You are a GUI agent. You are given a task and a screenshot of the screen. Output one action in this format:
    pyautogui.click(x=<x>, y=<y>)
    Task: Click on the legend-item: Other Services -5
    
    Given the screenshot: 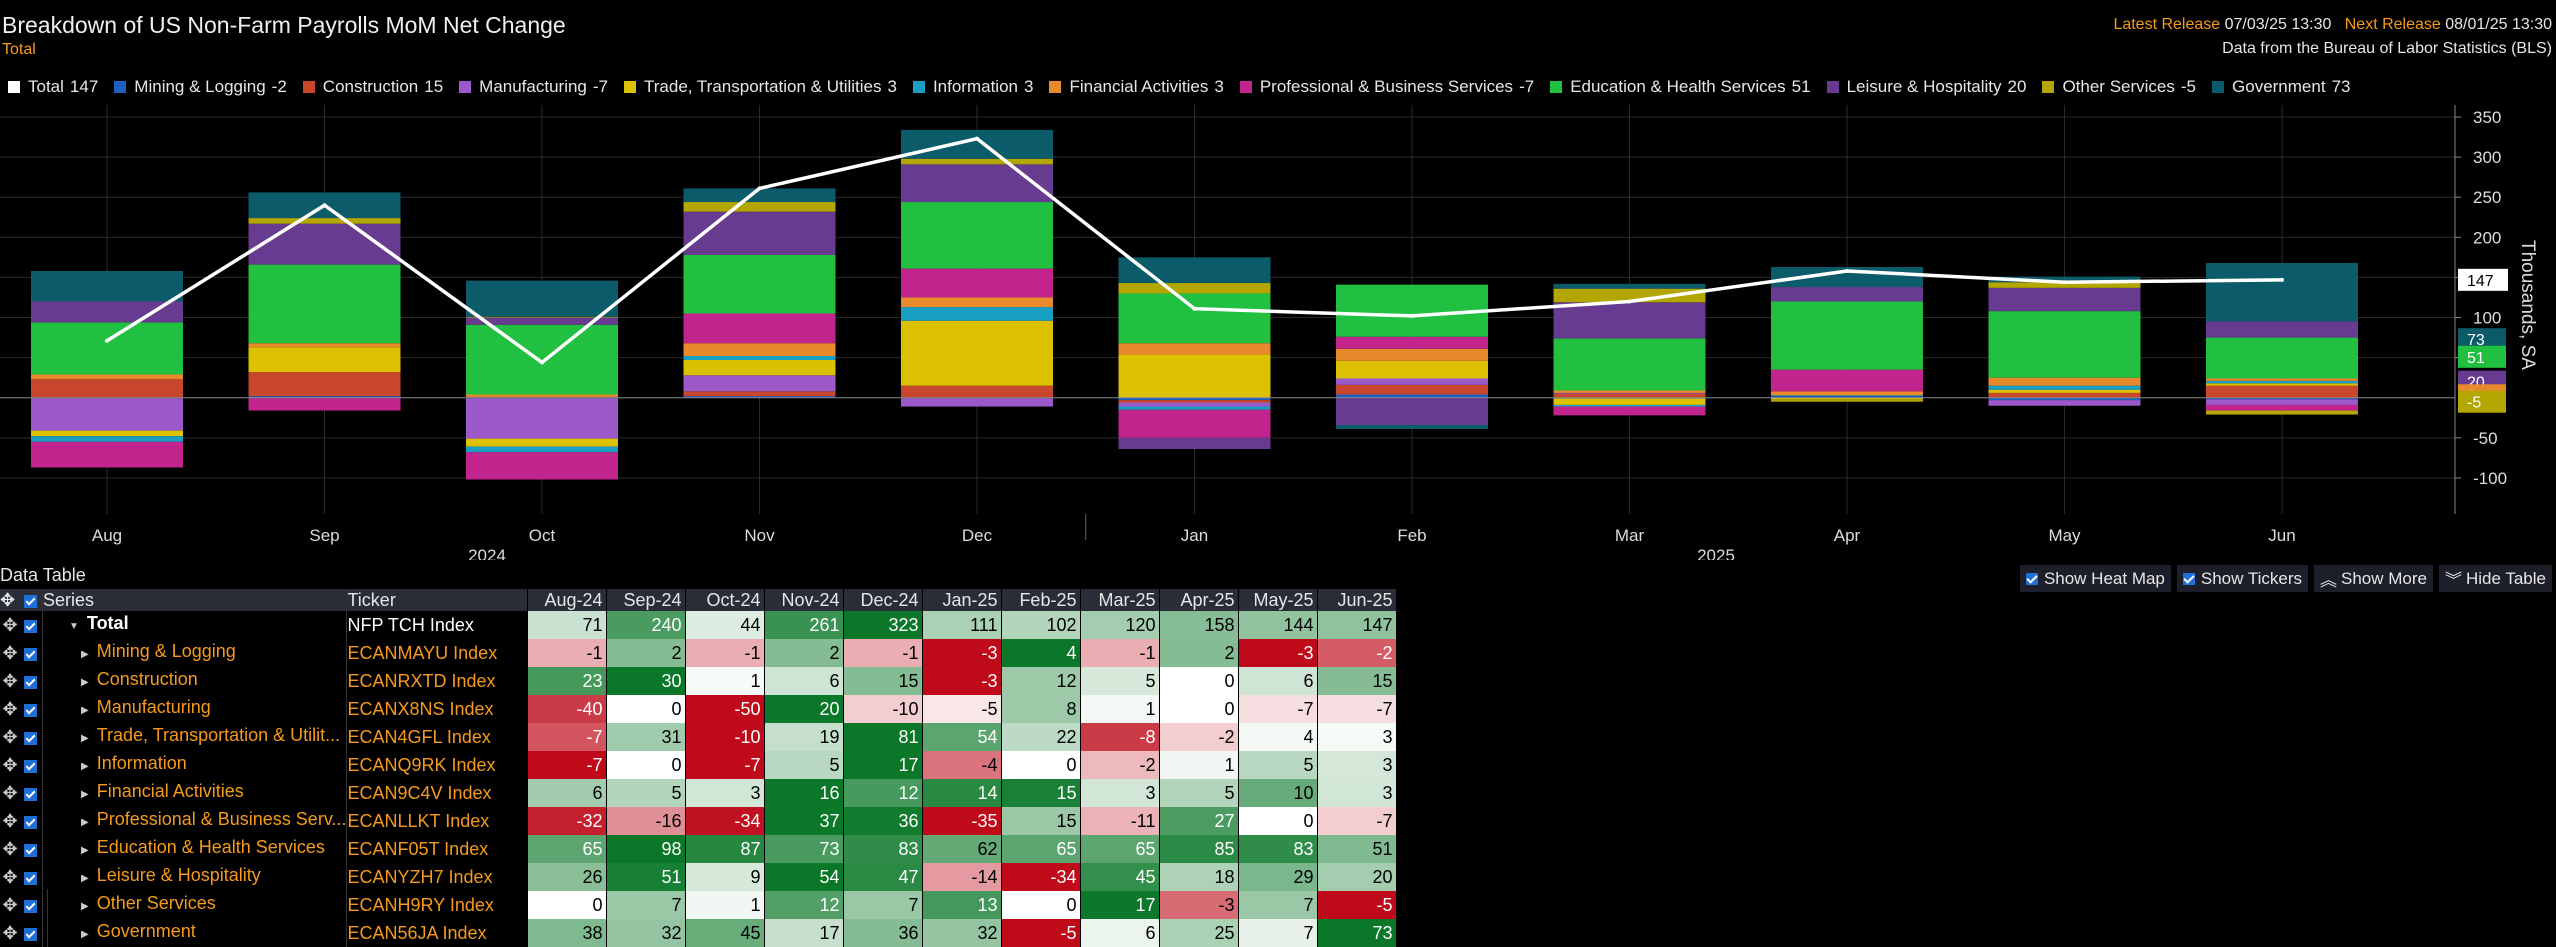 What is the action you would take?
    pyautogui.click(x=2119, y=87)
    